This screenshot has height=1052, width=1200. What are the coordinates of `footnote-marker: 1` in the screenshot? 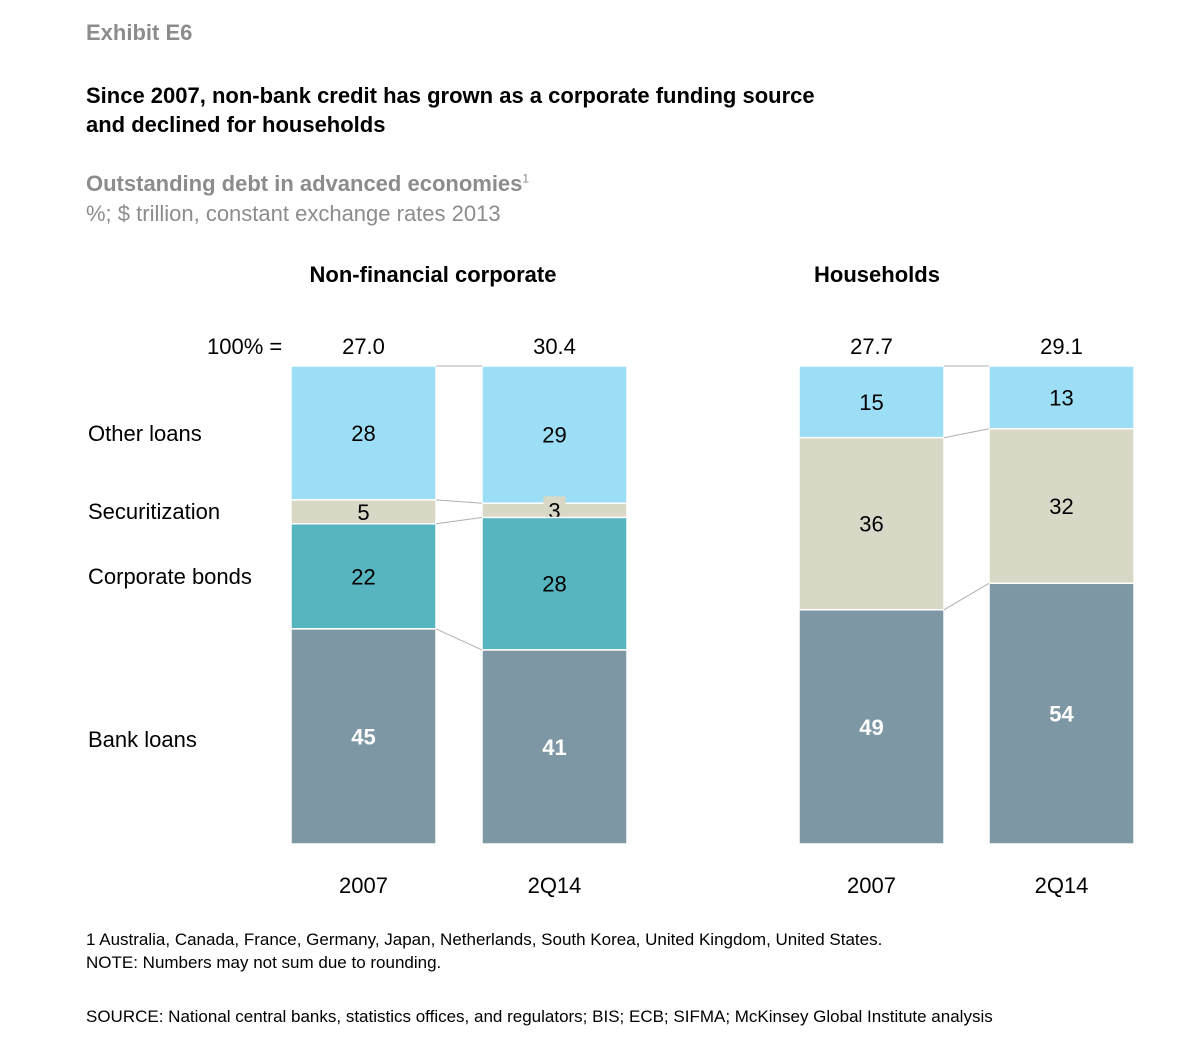 It's located at (526, 178).